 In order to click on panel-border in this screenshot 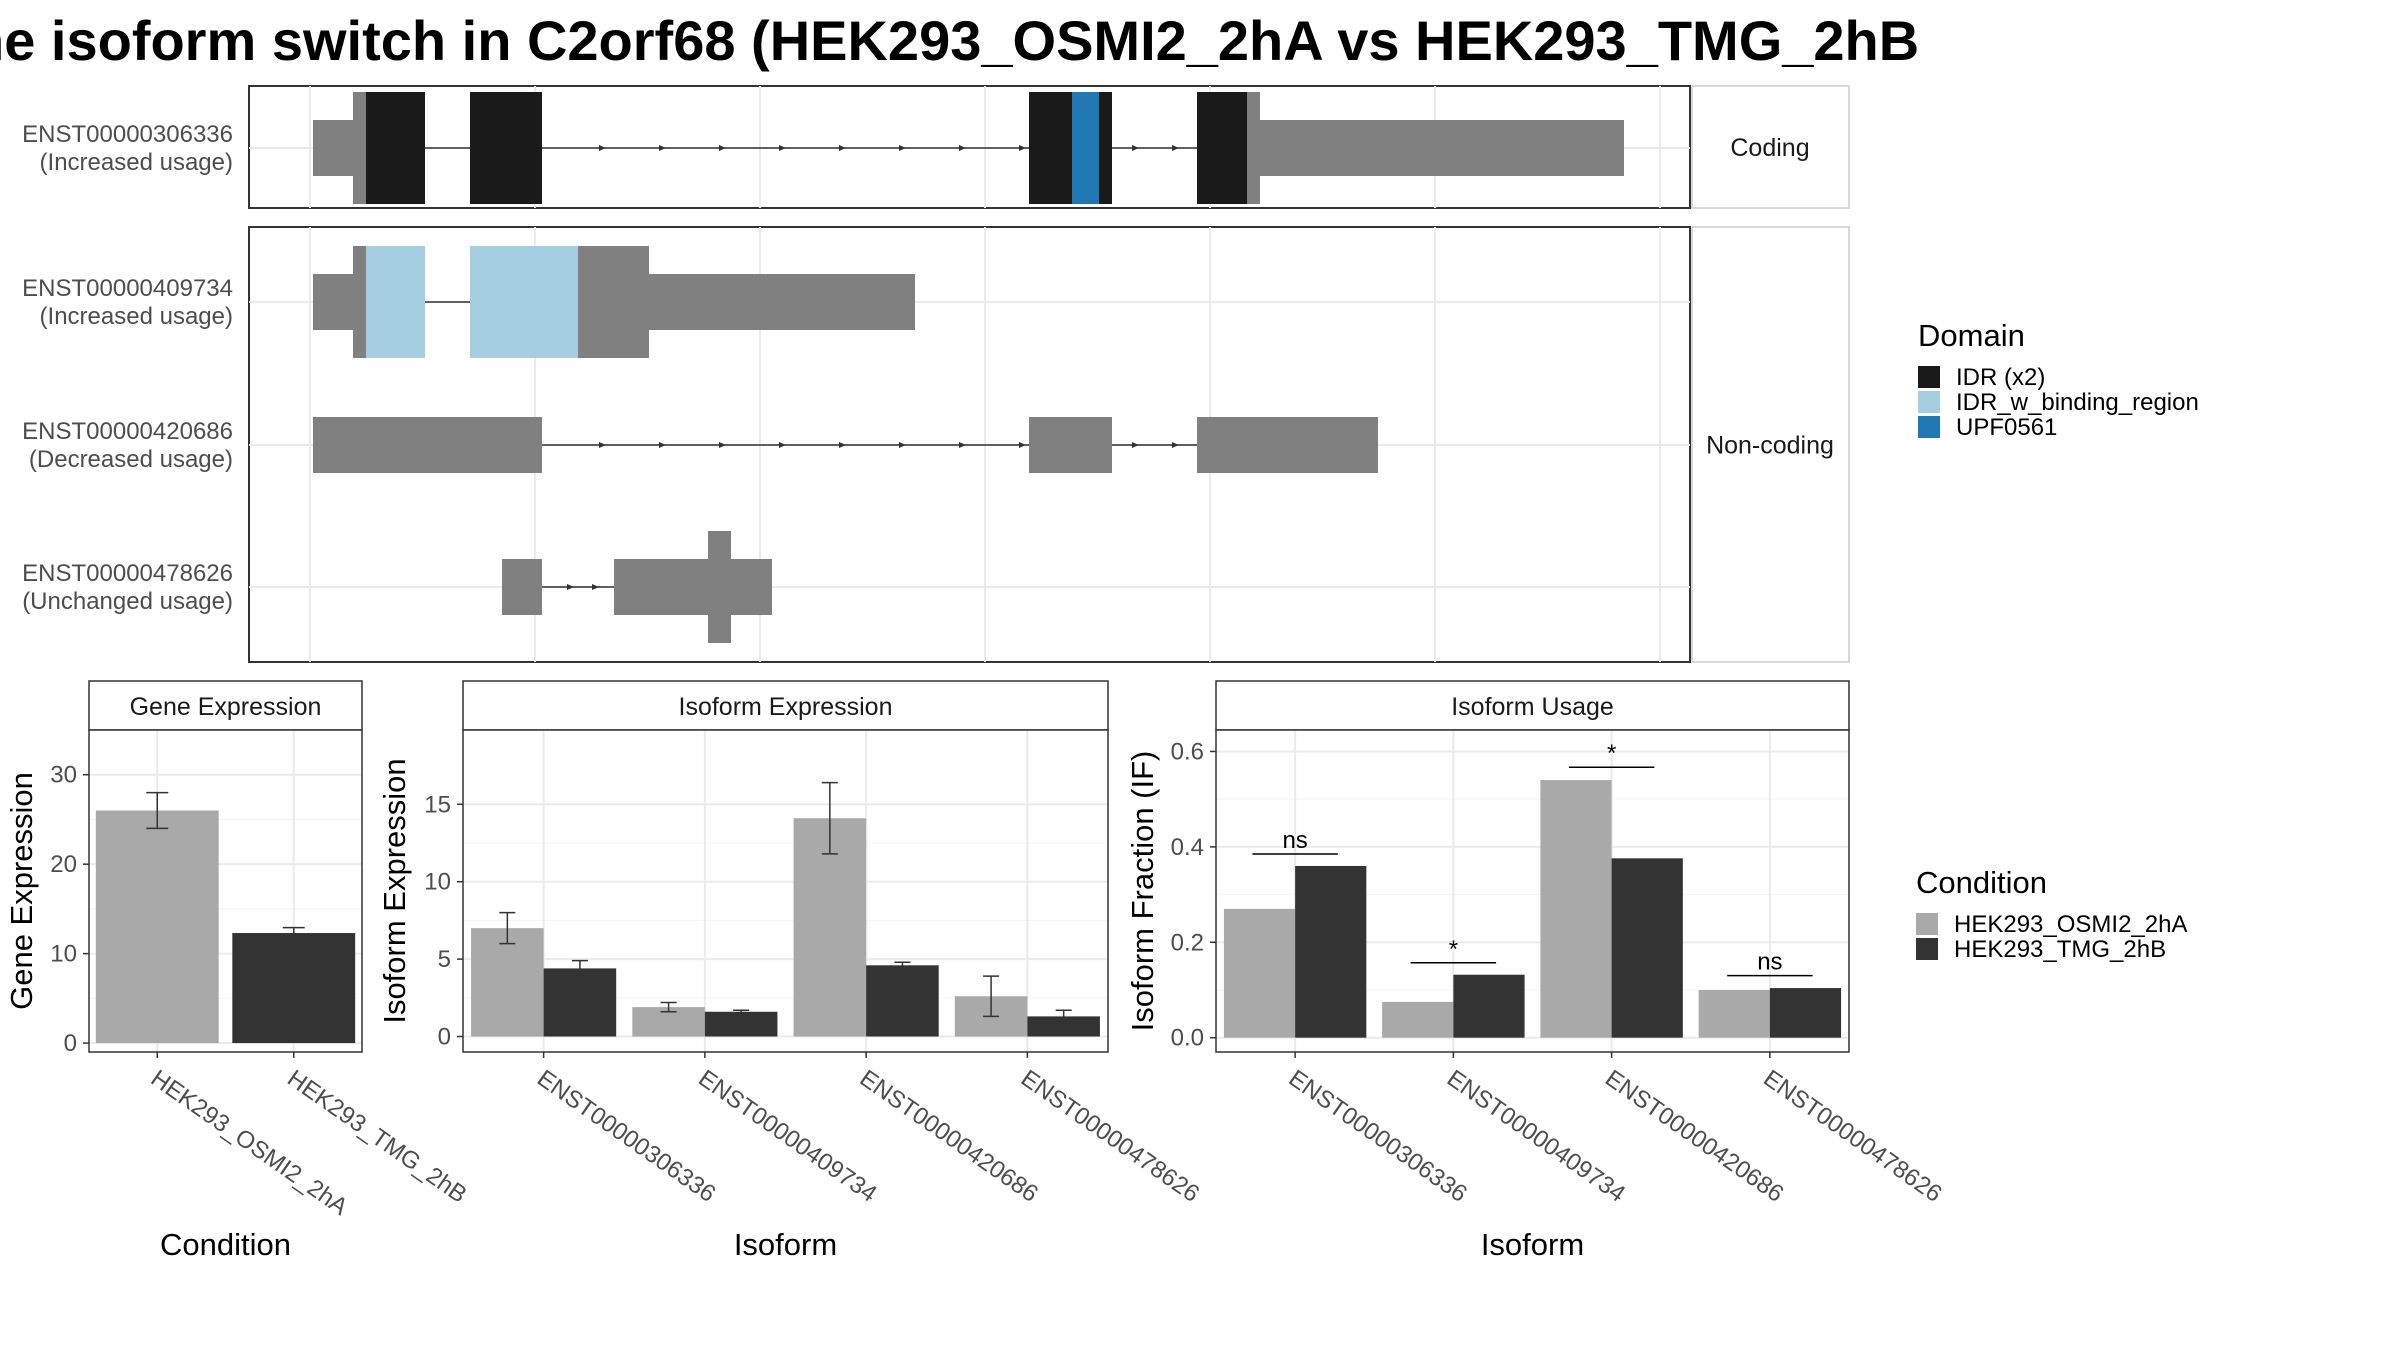, I will do `click(785, 891)`.